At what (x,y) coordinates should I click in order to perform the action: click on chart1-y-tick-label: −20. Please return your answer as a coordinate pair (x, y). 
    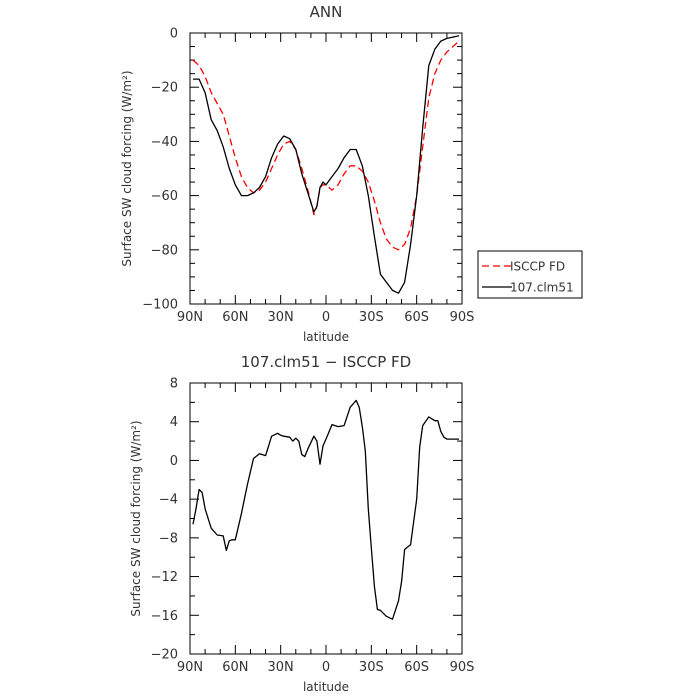
    Looking at the image, I should click on (164, 88).